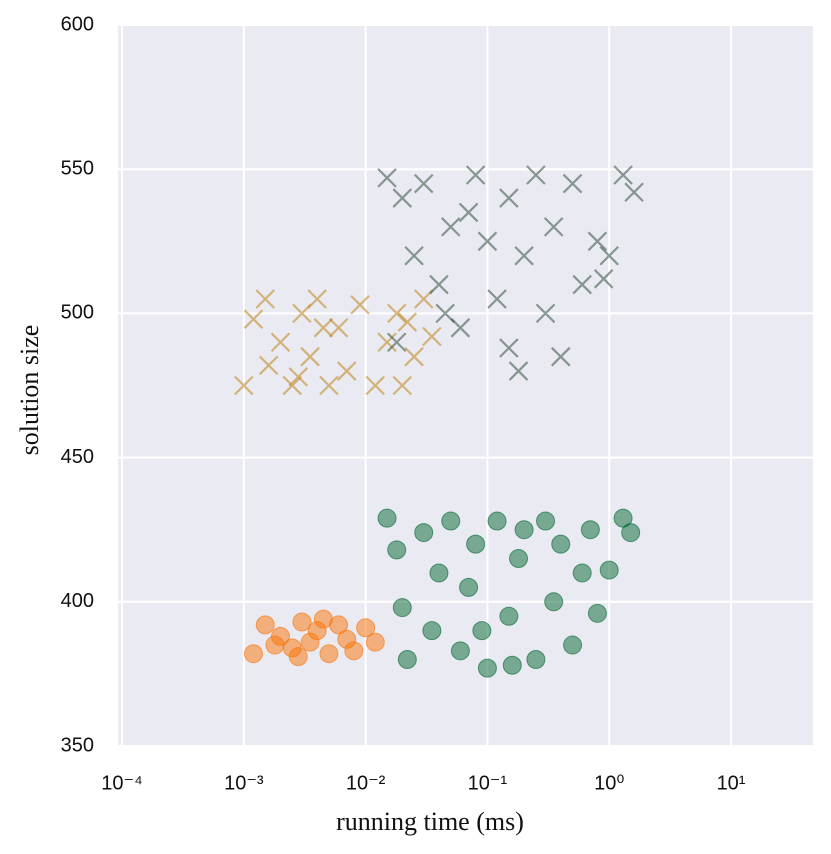 The height and width of the screenshot is (854, 831). Describe the element at coordinates (430, 821) in the screenshot. I see `x-axis-label: running time (ms)` at that location.